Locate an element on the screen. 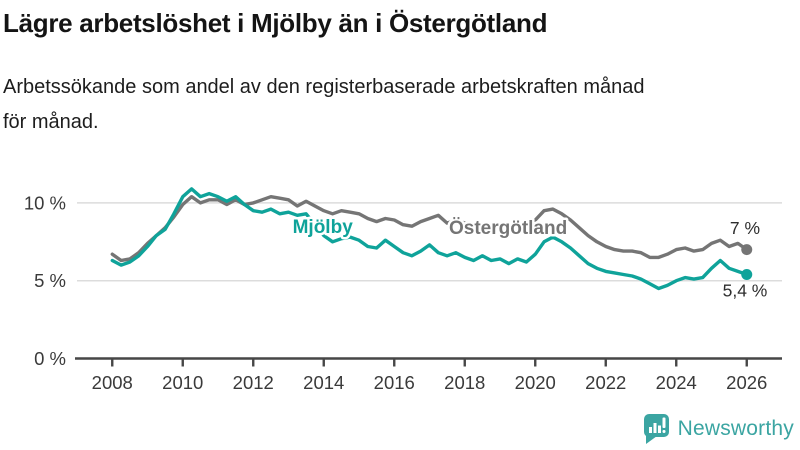 Image resolution: width=800 pixels, height=450 pixels. series-line-stergtland is located at coordinates (429, 228).